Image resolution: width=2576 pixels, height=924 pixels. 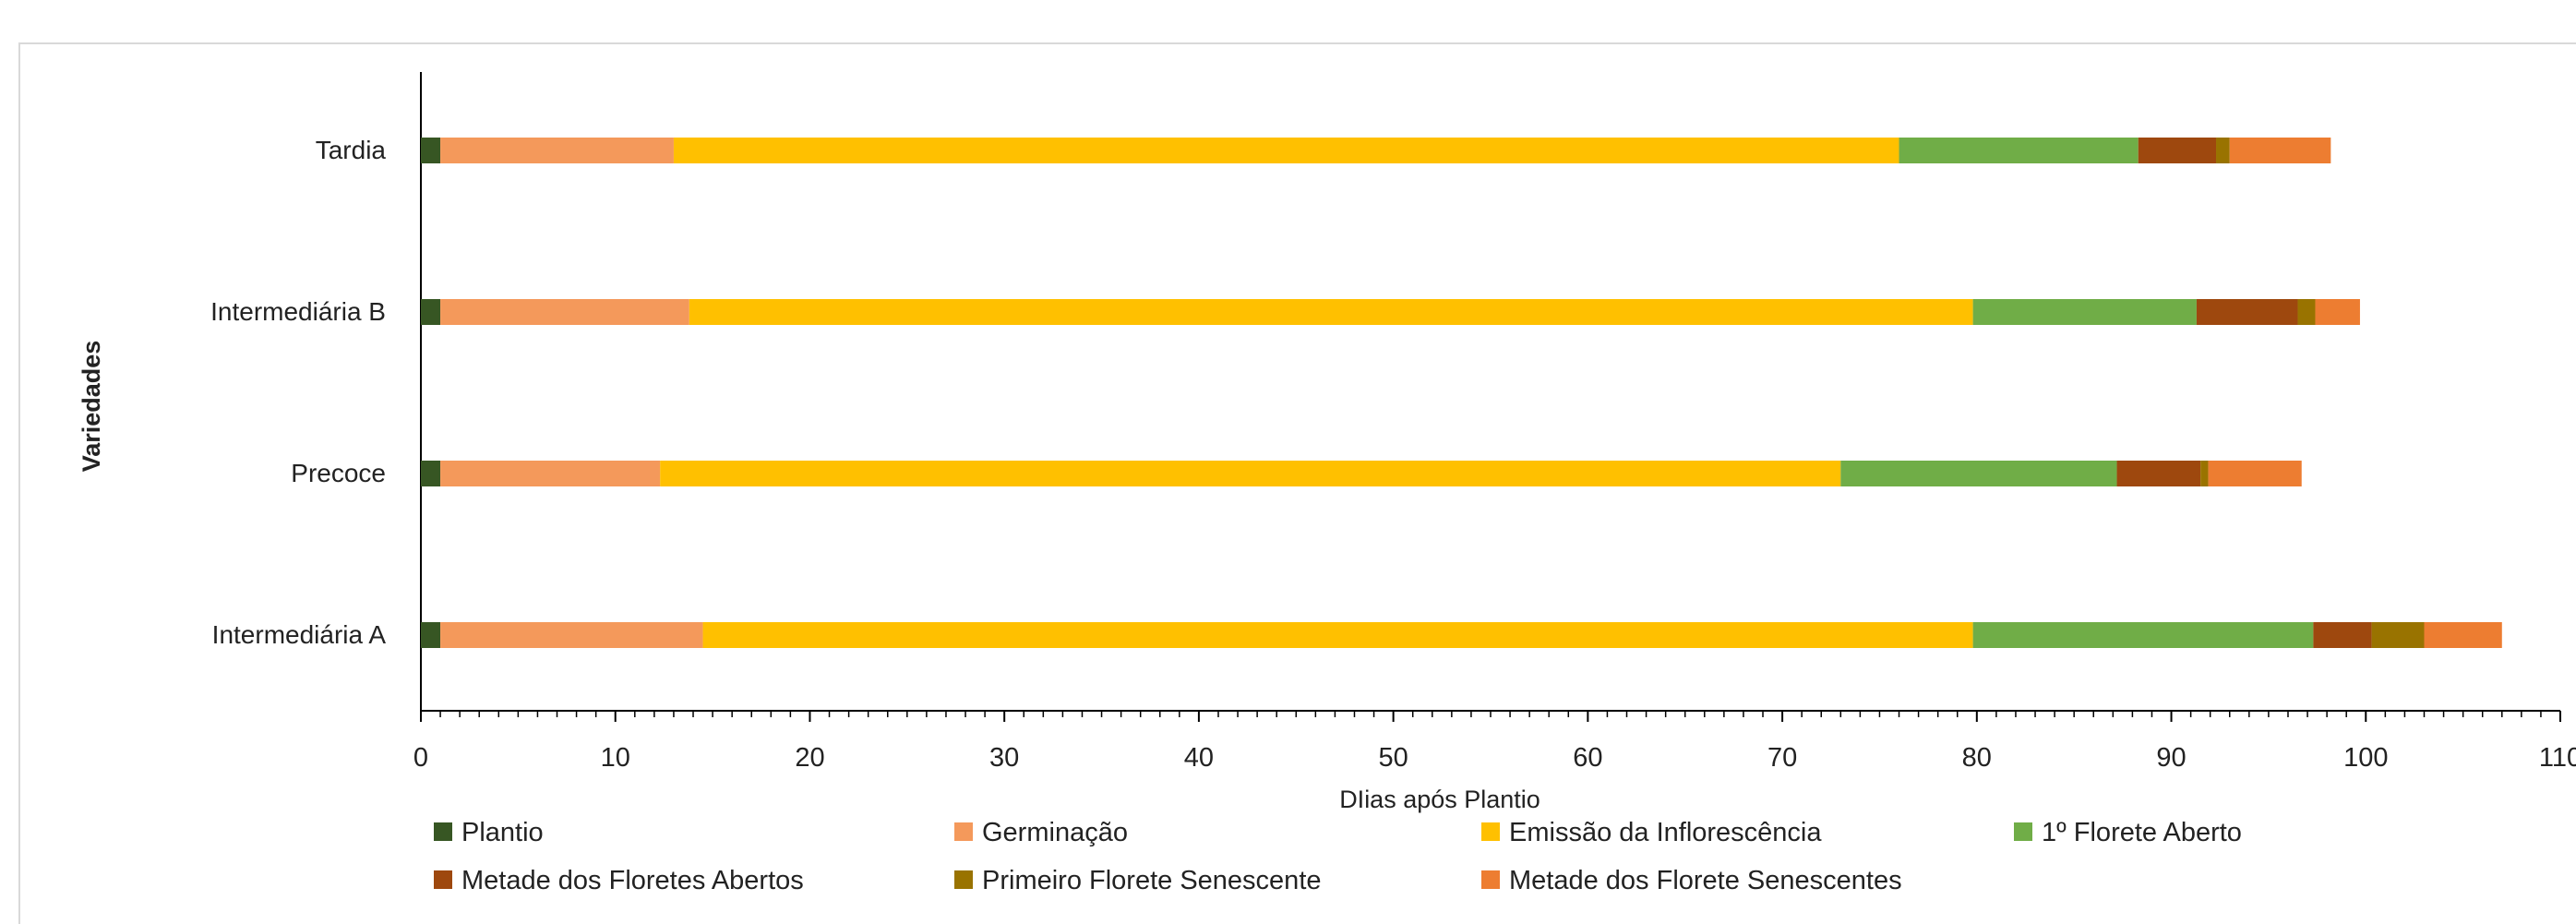 I want to click on x-tick-label: 100, so click(x=2366, y=758).